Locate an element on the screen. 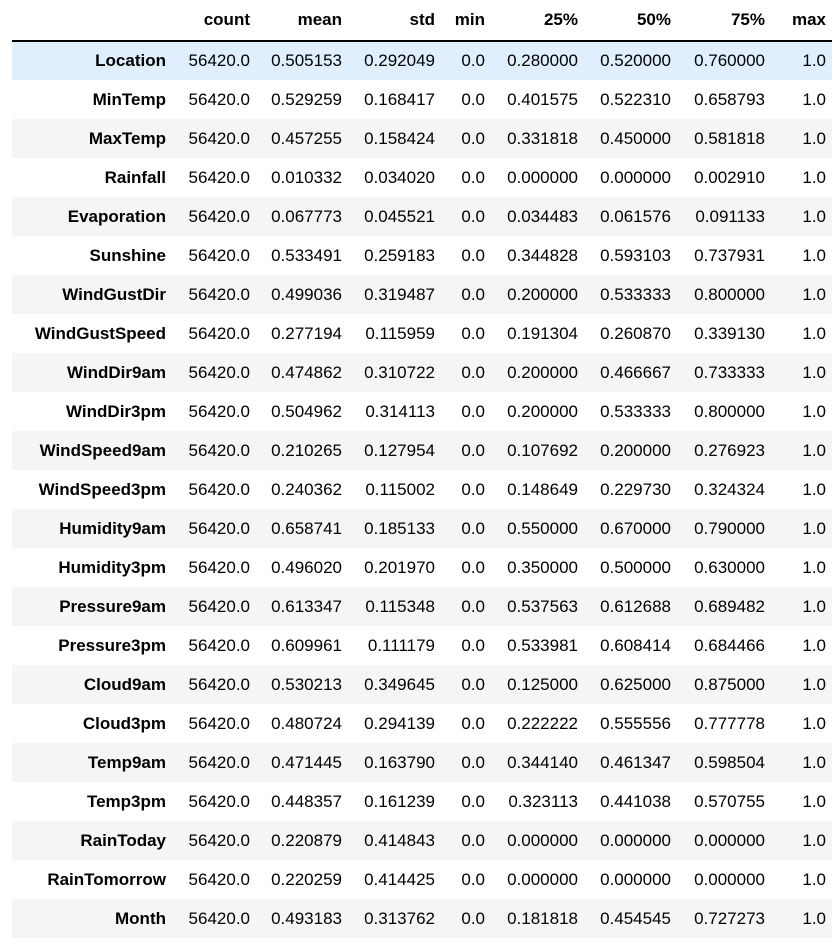 This screenshot has height=952, width=835. cell-mean: 0.474862 is located at coordinates (306, 372).